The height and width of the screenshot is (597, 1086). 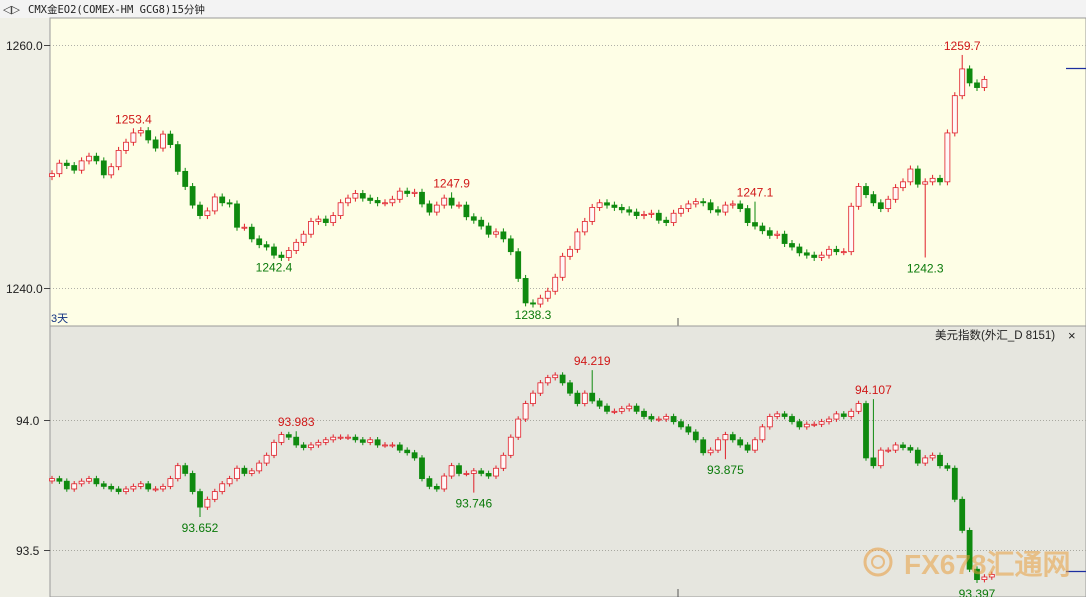 I want to click on close-panel-icon: ×, so click(x=1072, y=335).